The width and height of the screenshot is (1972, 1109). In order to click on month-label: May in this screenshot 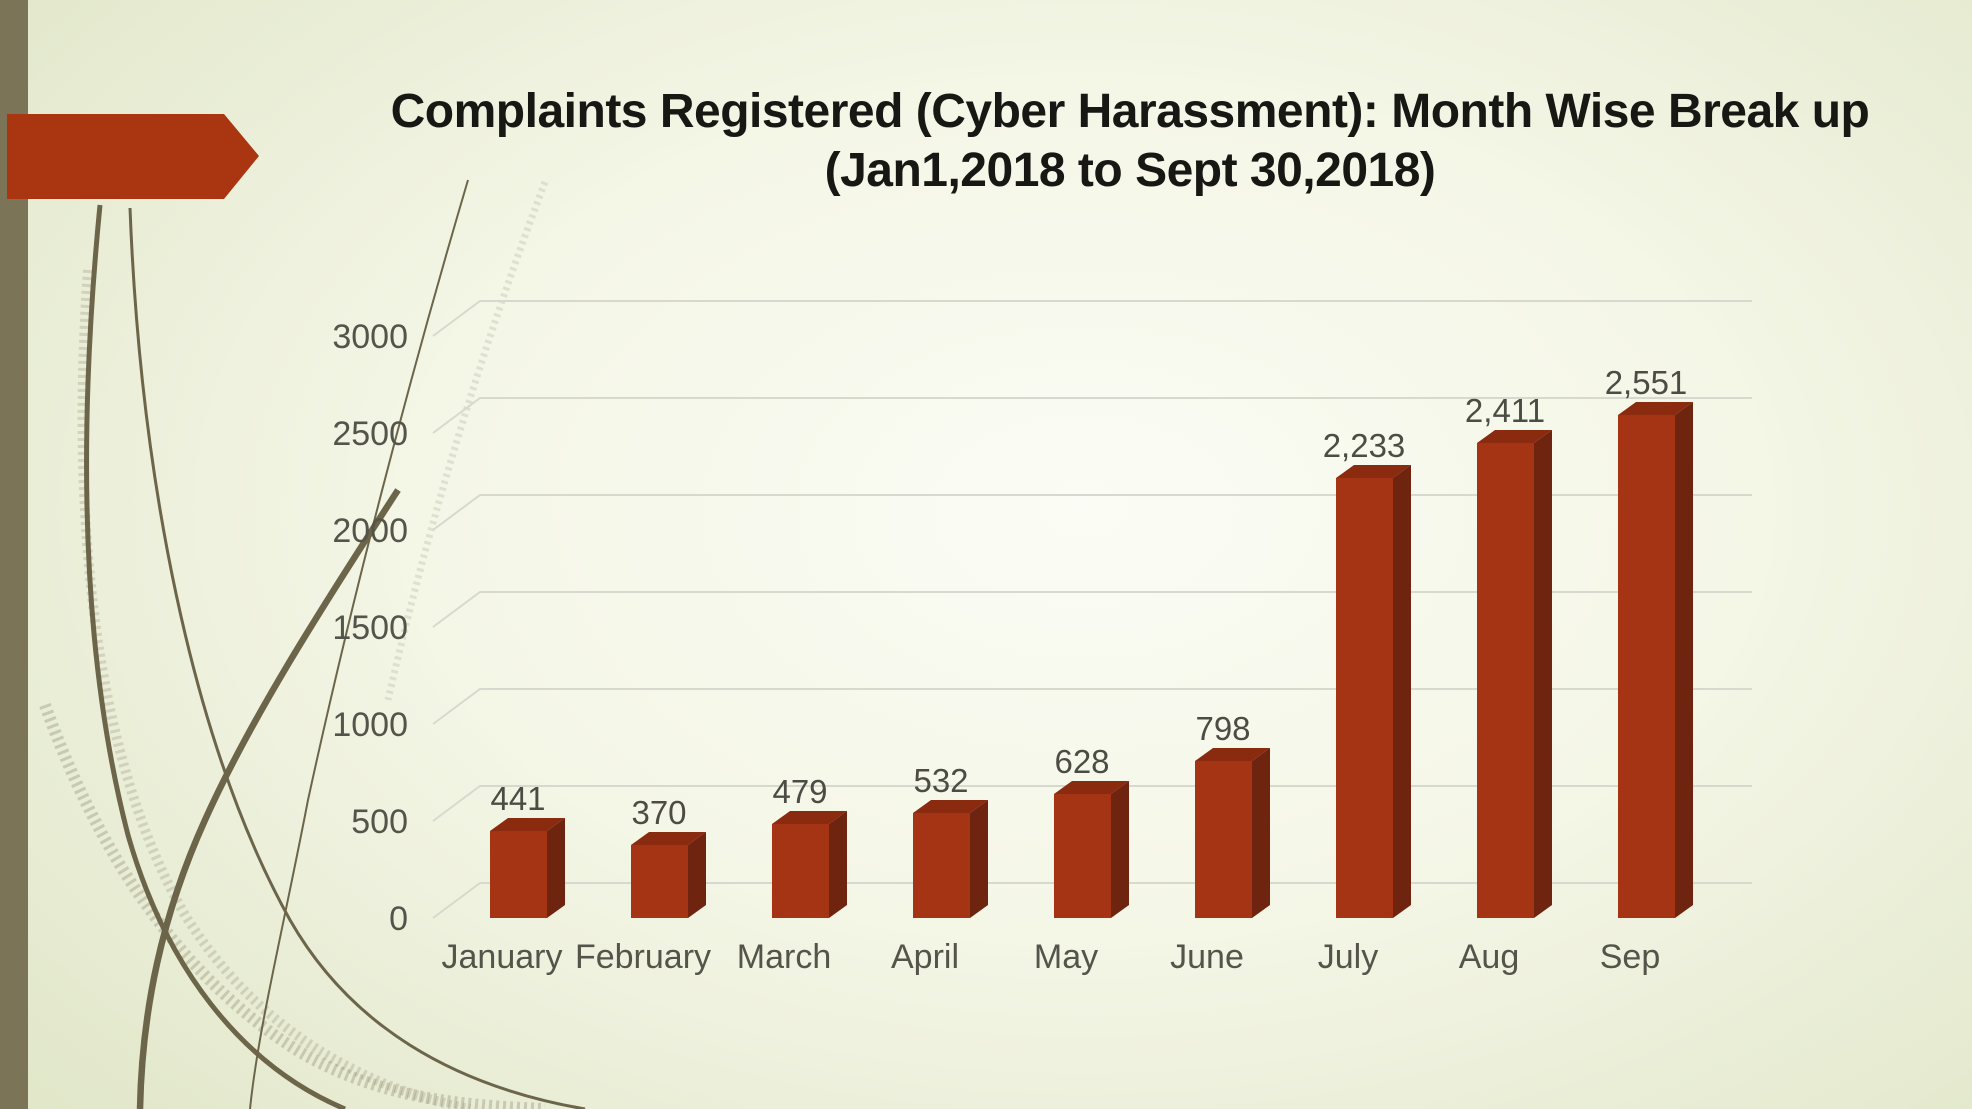, I will do `click(1066, 957)`.